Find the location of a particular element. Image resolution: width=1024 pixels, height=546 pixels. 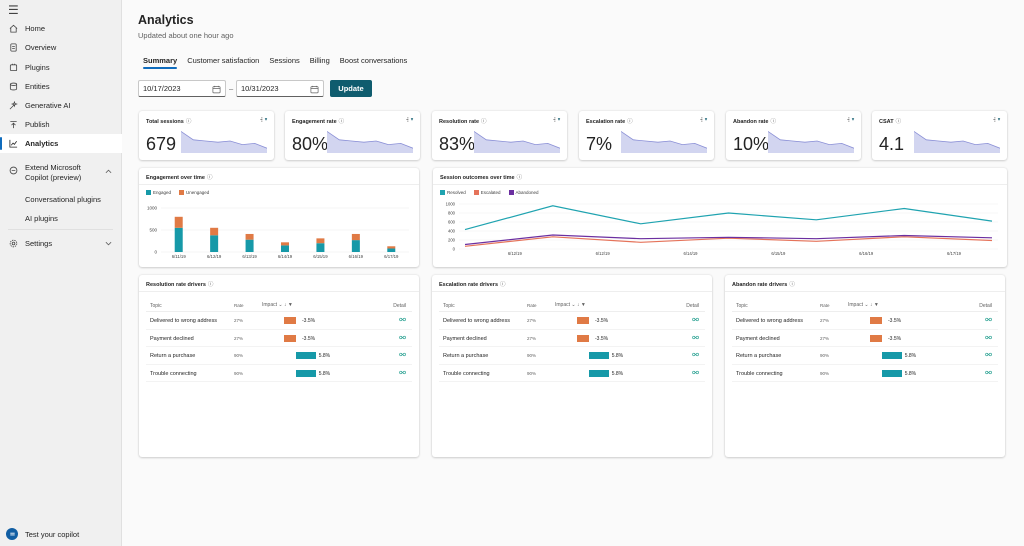

sidebar-item-extend-copilot: Extend Microsoft Copilot (preview) is located at coordinates (61, 175).